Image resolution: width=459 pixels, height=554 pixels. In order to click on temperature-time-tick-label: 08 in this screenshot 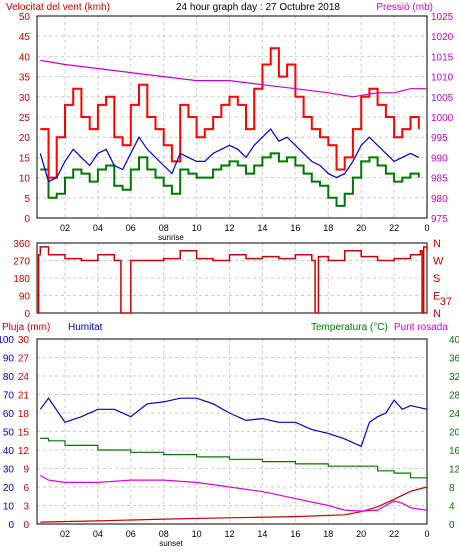, I will do `click(164, 534)`.